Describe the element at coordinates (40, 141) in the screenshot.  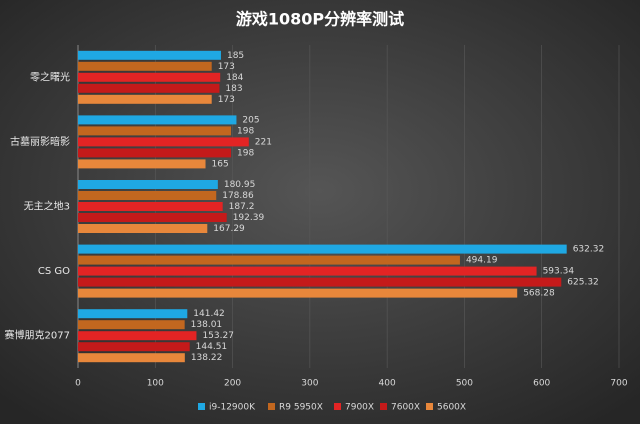
I see `y-tick-label: 古墓丽影暗影` at that location.